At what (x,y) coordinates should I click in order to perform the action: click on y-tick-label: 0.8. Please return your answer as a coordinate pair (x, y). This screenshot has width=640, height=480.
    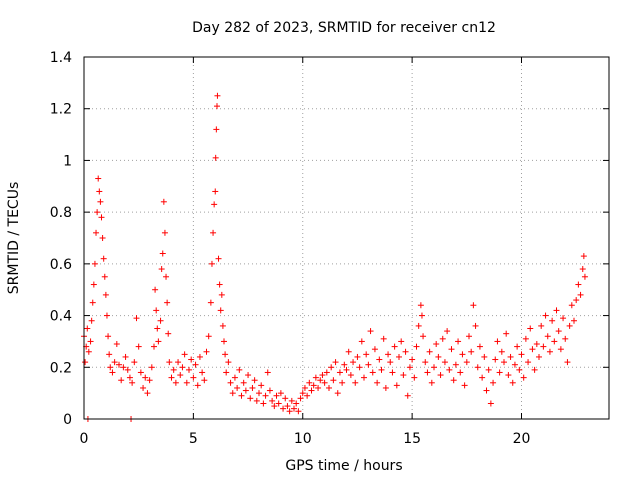
    Looking at the image, I should click on (61, 213).